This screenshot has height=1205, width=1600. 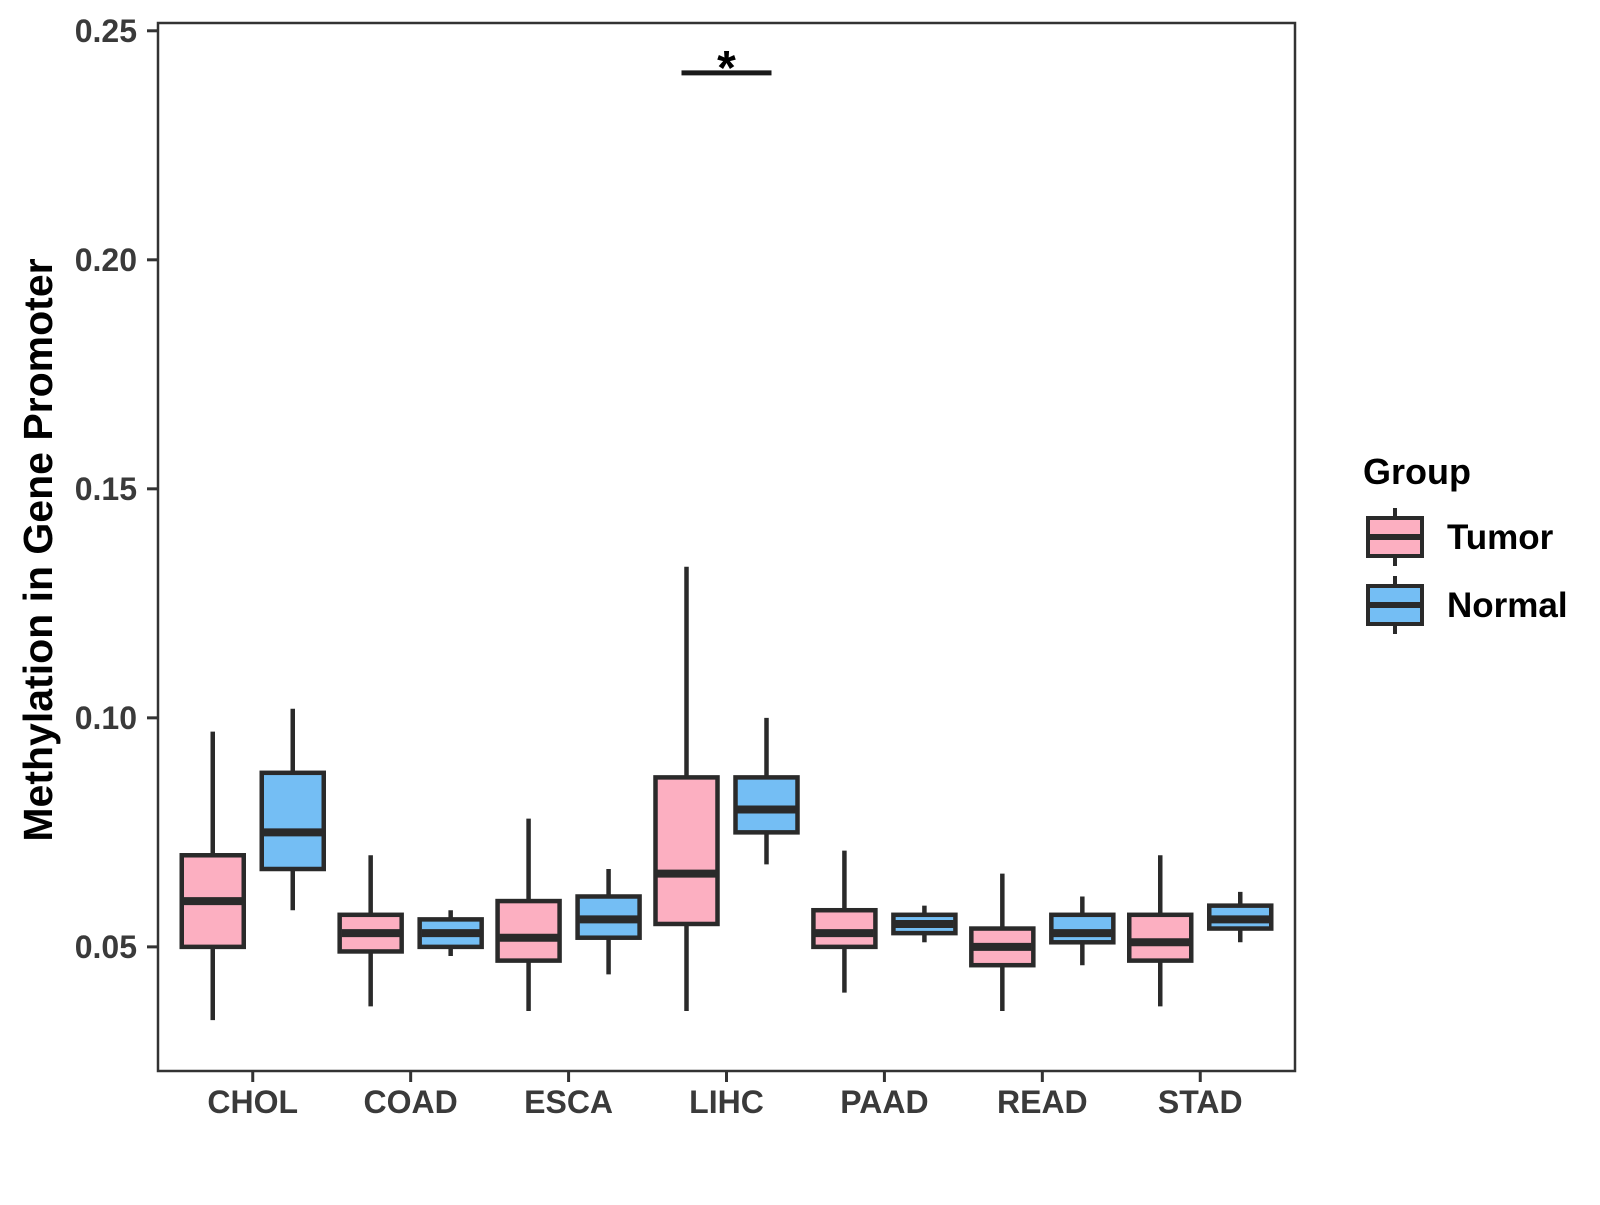 I want to click on y-axis-tick-label-3: 0.20, so click(x=106, y=260).